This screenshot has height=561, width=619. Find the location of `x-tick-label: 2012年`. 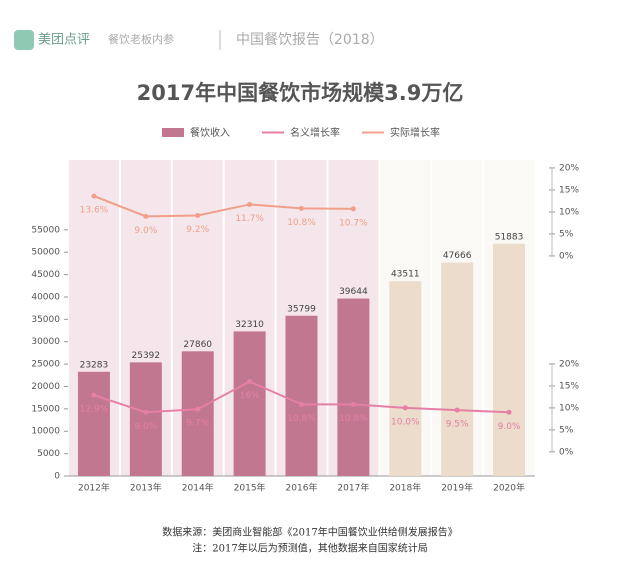

x-tick-label: 2012年 is located at coordinates (94, 488).